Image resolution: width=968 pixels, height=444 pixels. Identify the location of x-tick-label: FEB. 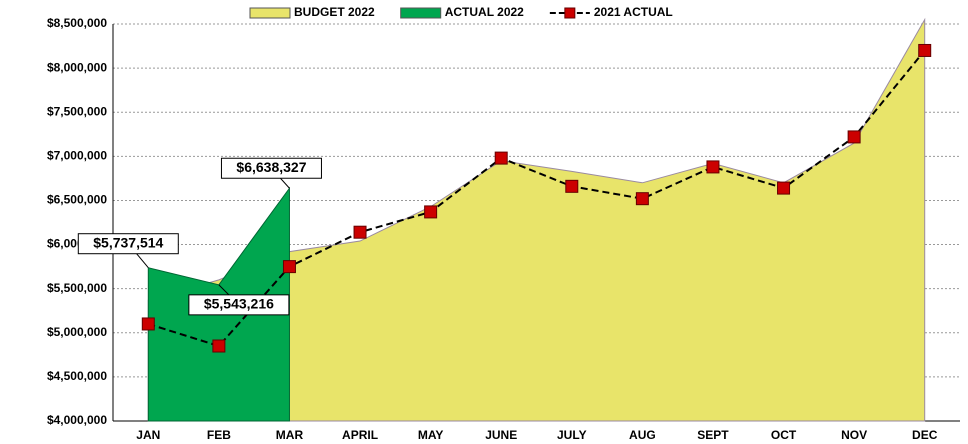
(219, 435).